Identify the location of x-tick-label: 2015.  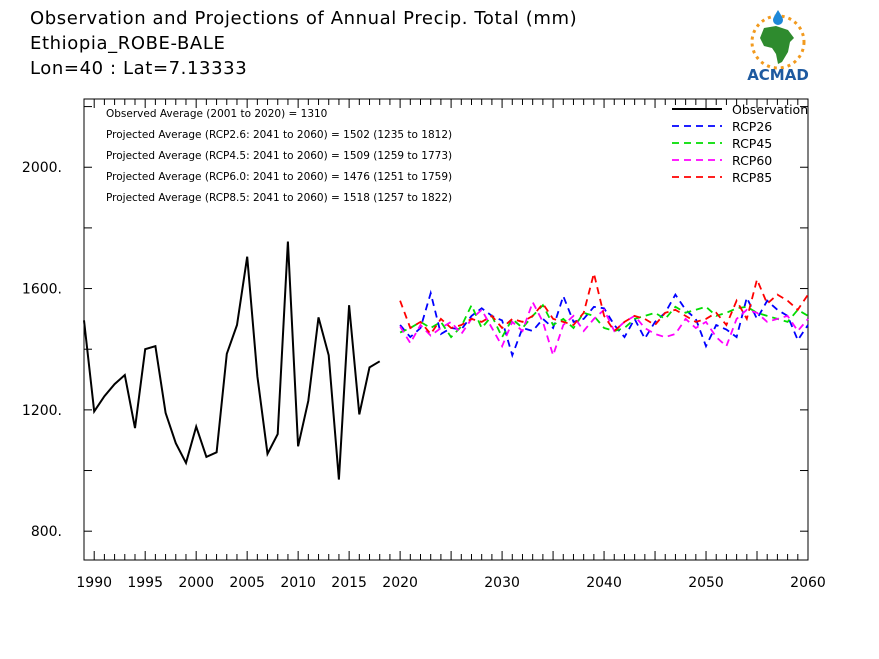
(349, 583).